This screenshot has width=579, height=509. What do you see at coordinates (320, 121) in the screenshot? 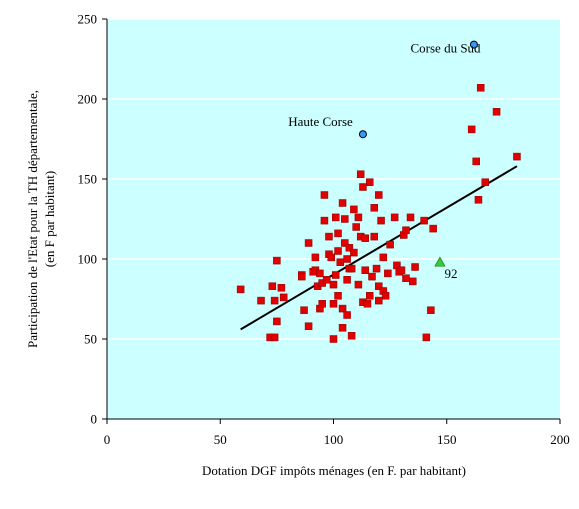
I see `annotation-label: Haute Corse` at bounding box center [320, 121].